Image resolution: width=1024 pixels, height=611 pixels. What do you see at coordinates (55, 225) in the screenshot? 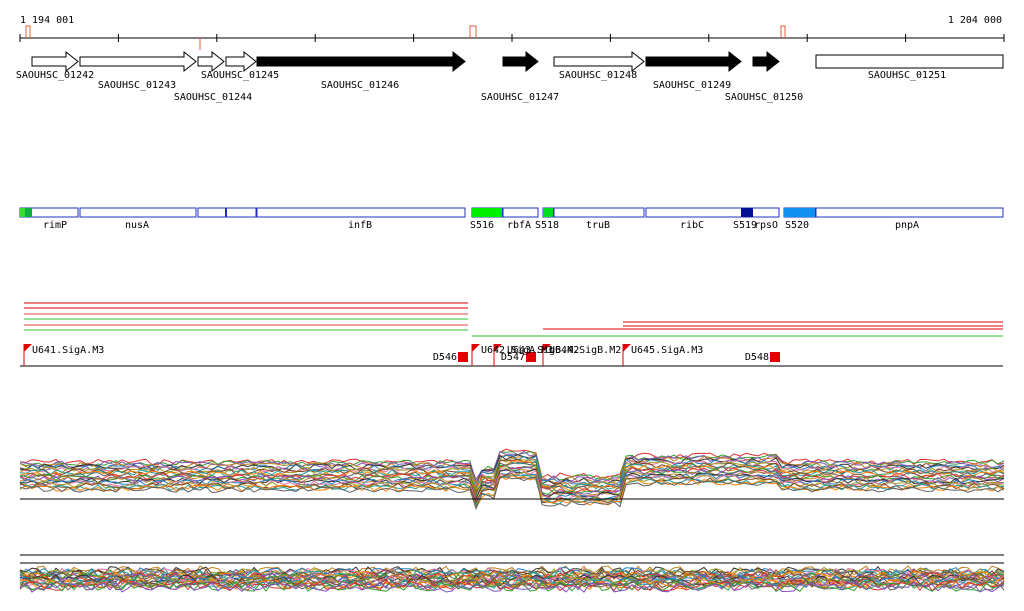
I see `feature-label: rimP` at bounding box center [55, 225].